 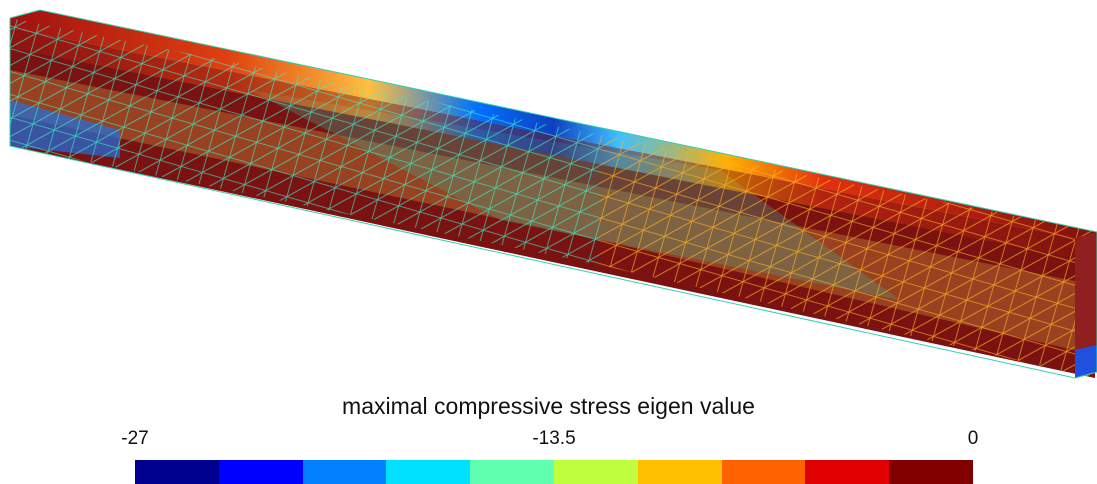 I want to click on colorbar-title: maximal compressive stress eigen value, so click(x=548, y=406).